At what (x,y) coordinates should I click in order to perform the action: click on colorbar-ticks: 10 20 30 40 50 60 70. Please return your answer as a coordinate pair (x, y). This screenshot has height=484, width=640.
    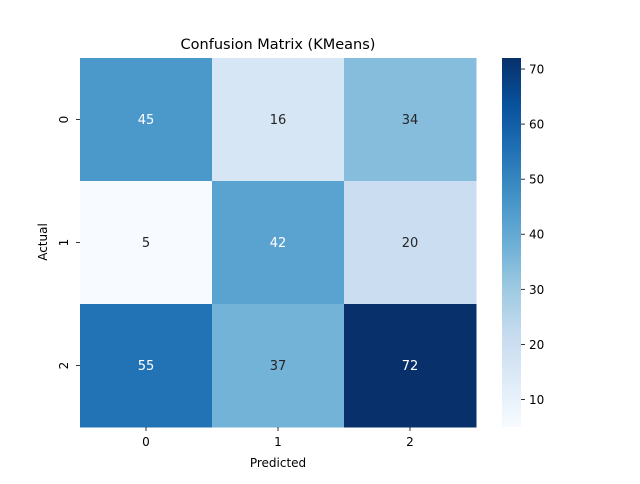
    Looking at the image, I should click on (532, 235).